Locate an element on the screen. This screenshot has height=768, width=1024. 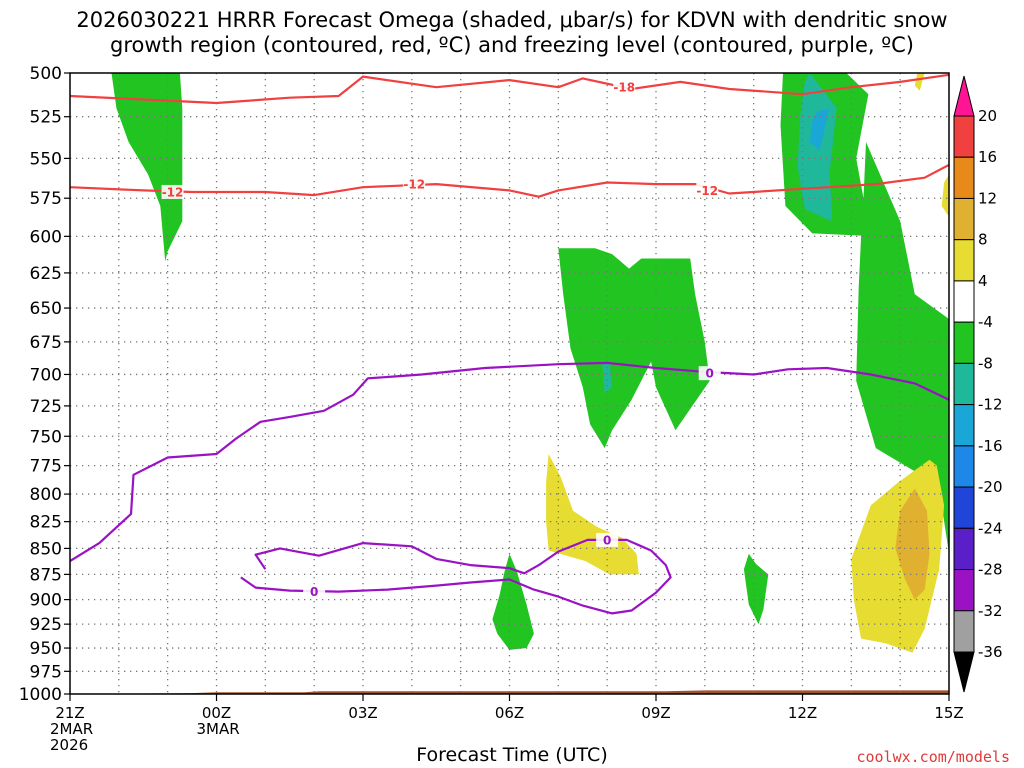
colorbar-label-7: -12 is located at coordinates (990, 405).